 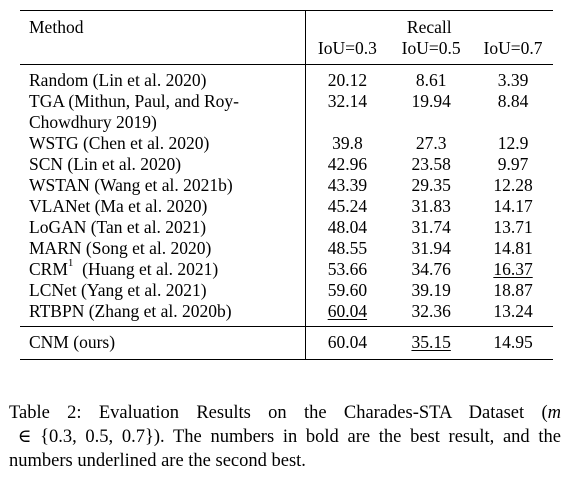 I want to click on value-cell: 3.39, so click(x=513, y=77).